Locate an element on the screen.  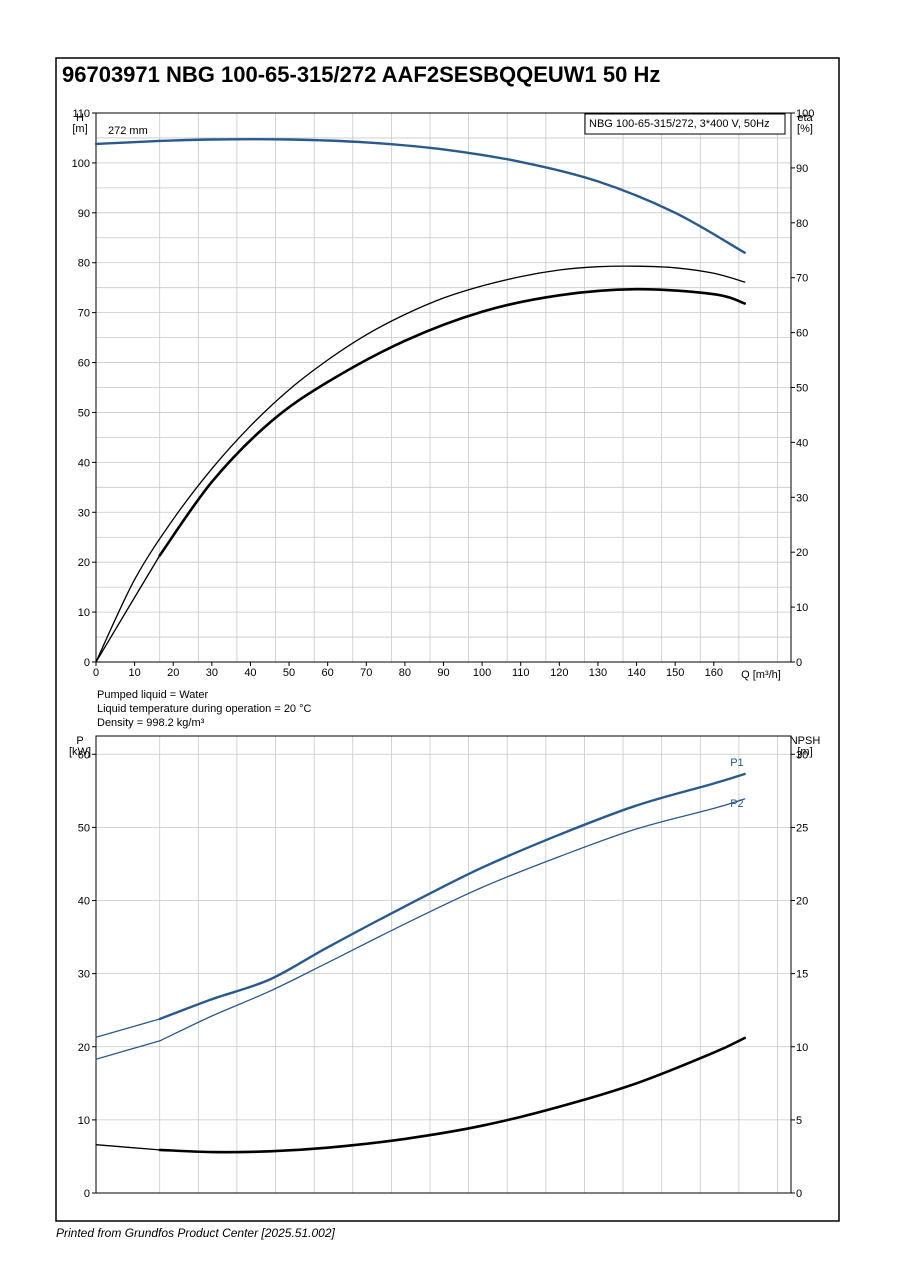
y-right-tick-label: 5 is located at coordinates (799, 1121).